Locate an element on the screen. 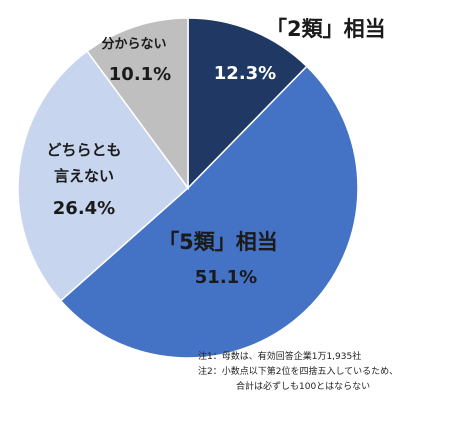  slice-label-neither-line1: どちらとも is located at coordinates (83, 150).